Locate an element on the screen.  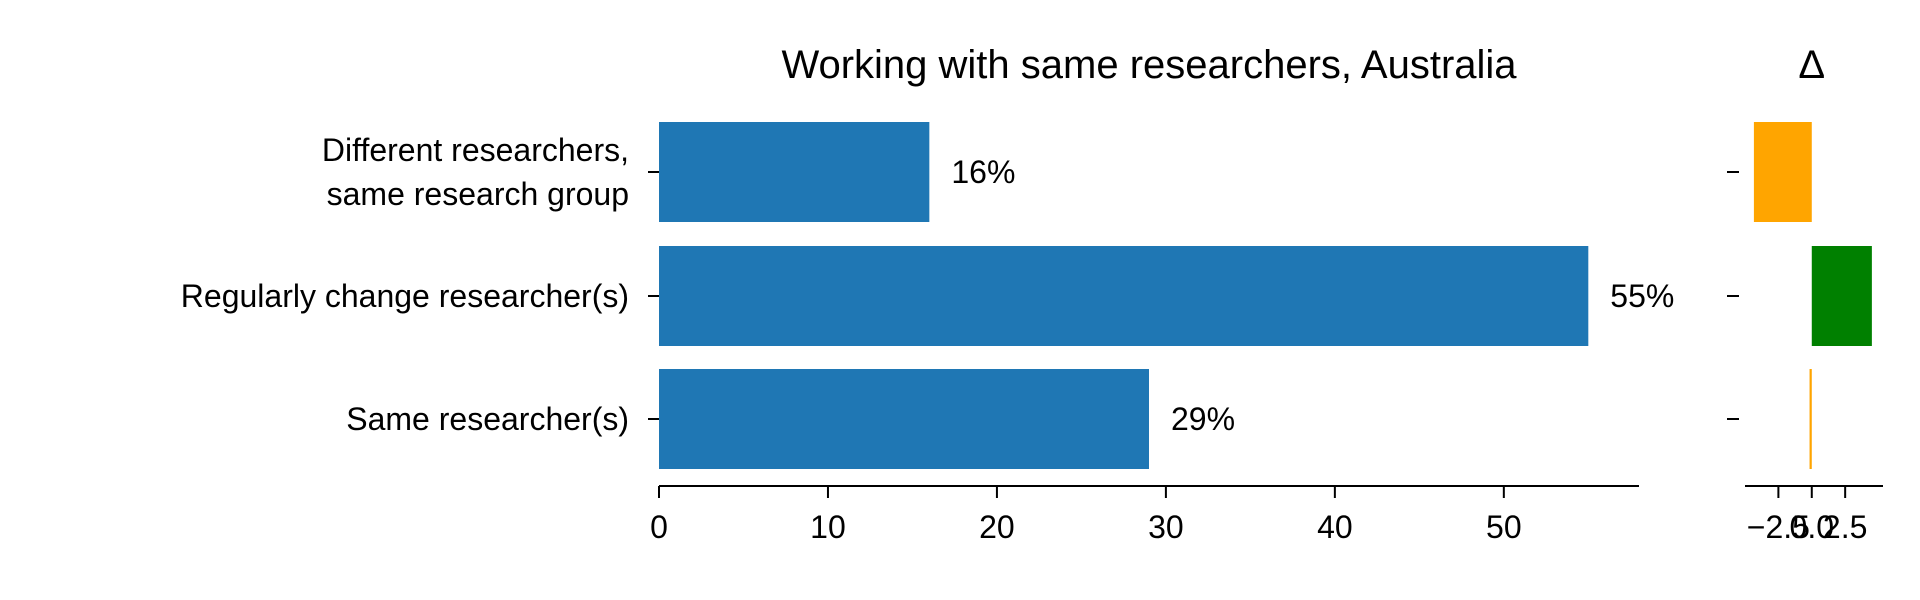
delta-title: Δ is located at coordinates (1811, 65).